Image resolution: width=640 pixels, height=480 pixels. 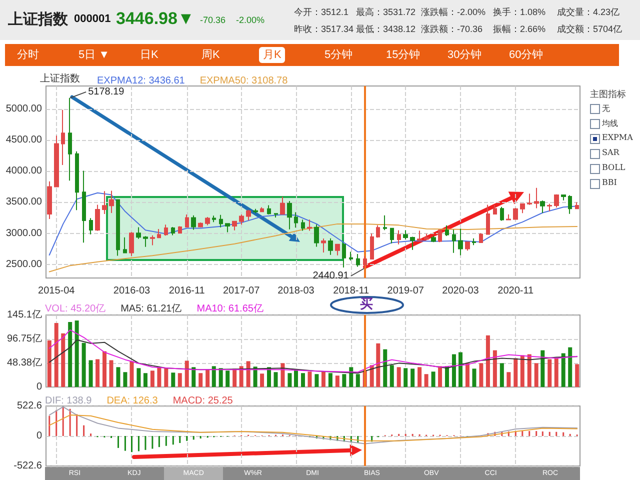 What do you see at coordinates (106, 92) in the screenshot?
I see `annotation: 5178.19` at bounding box center [106, 92].